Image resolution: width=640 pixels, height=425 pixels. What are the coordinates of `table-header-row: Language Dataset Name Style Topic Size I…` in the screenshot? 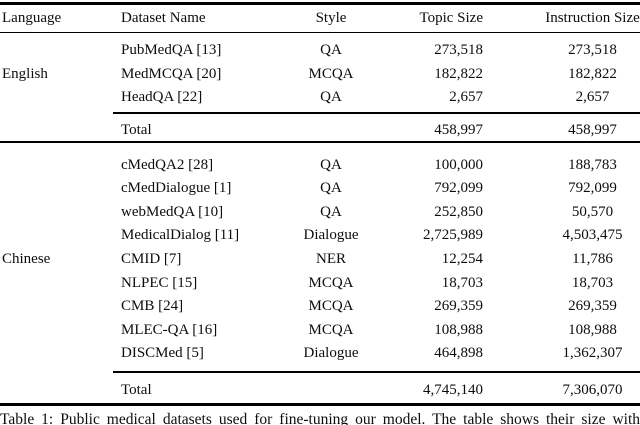 It's located at (320, 18).